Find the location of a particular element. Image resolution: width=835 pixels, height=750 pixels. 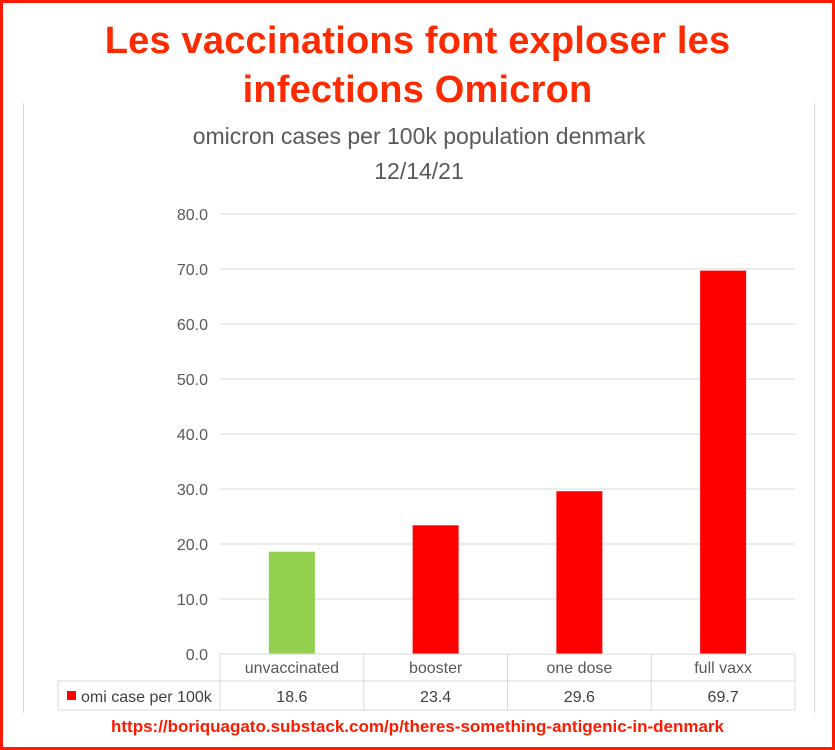

y-tick-label: 80.0 is located at coordinates (192, 215).